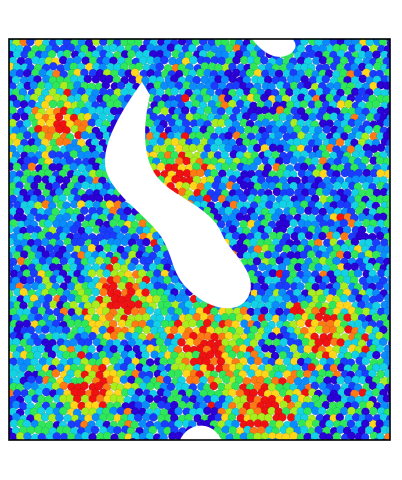  I want to click on top-notch, so click(274, 48).